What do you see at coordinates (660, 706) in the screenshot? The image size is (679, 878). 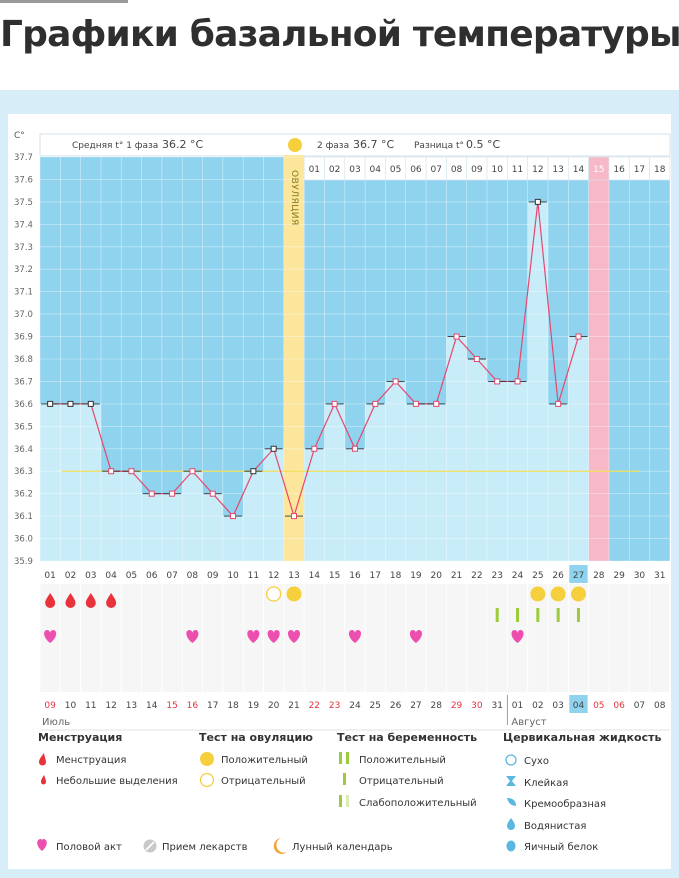 I see `calendar-date-label: 08` at bounding box center [660, 706].